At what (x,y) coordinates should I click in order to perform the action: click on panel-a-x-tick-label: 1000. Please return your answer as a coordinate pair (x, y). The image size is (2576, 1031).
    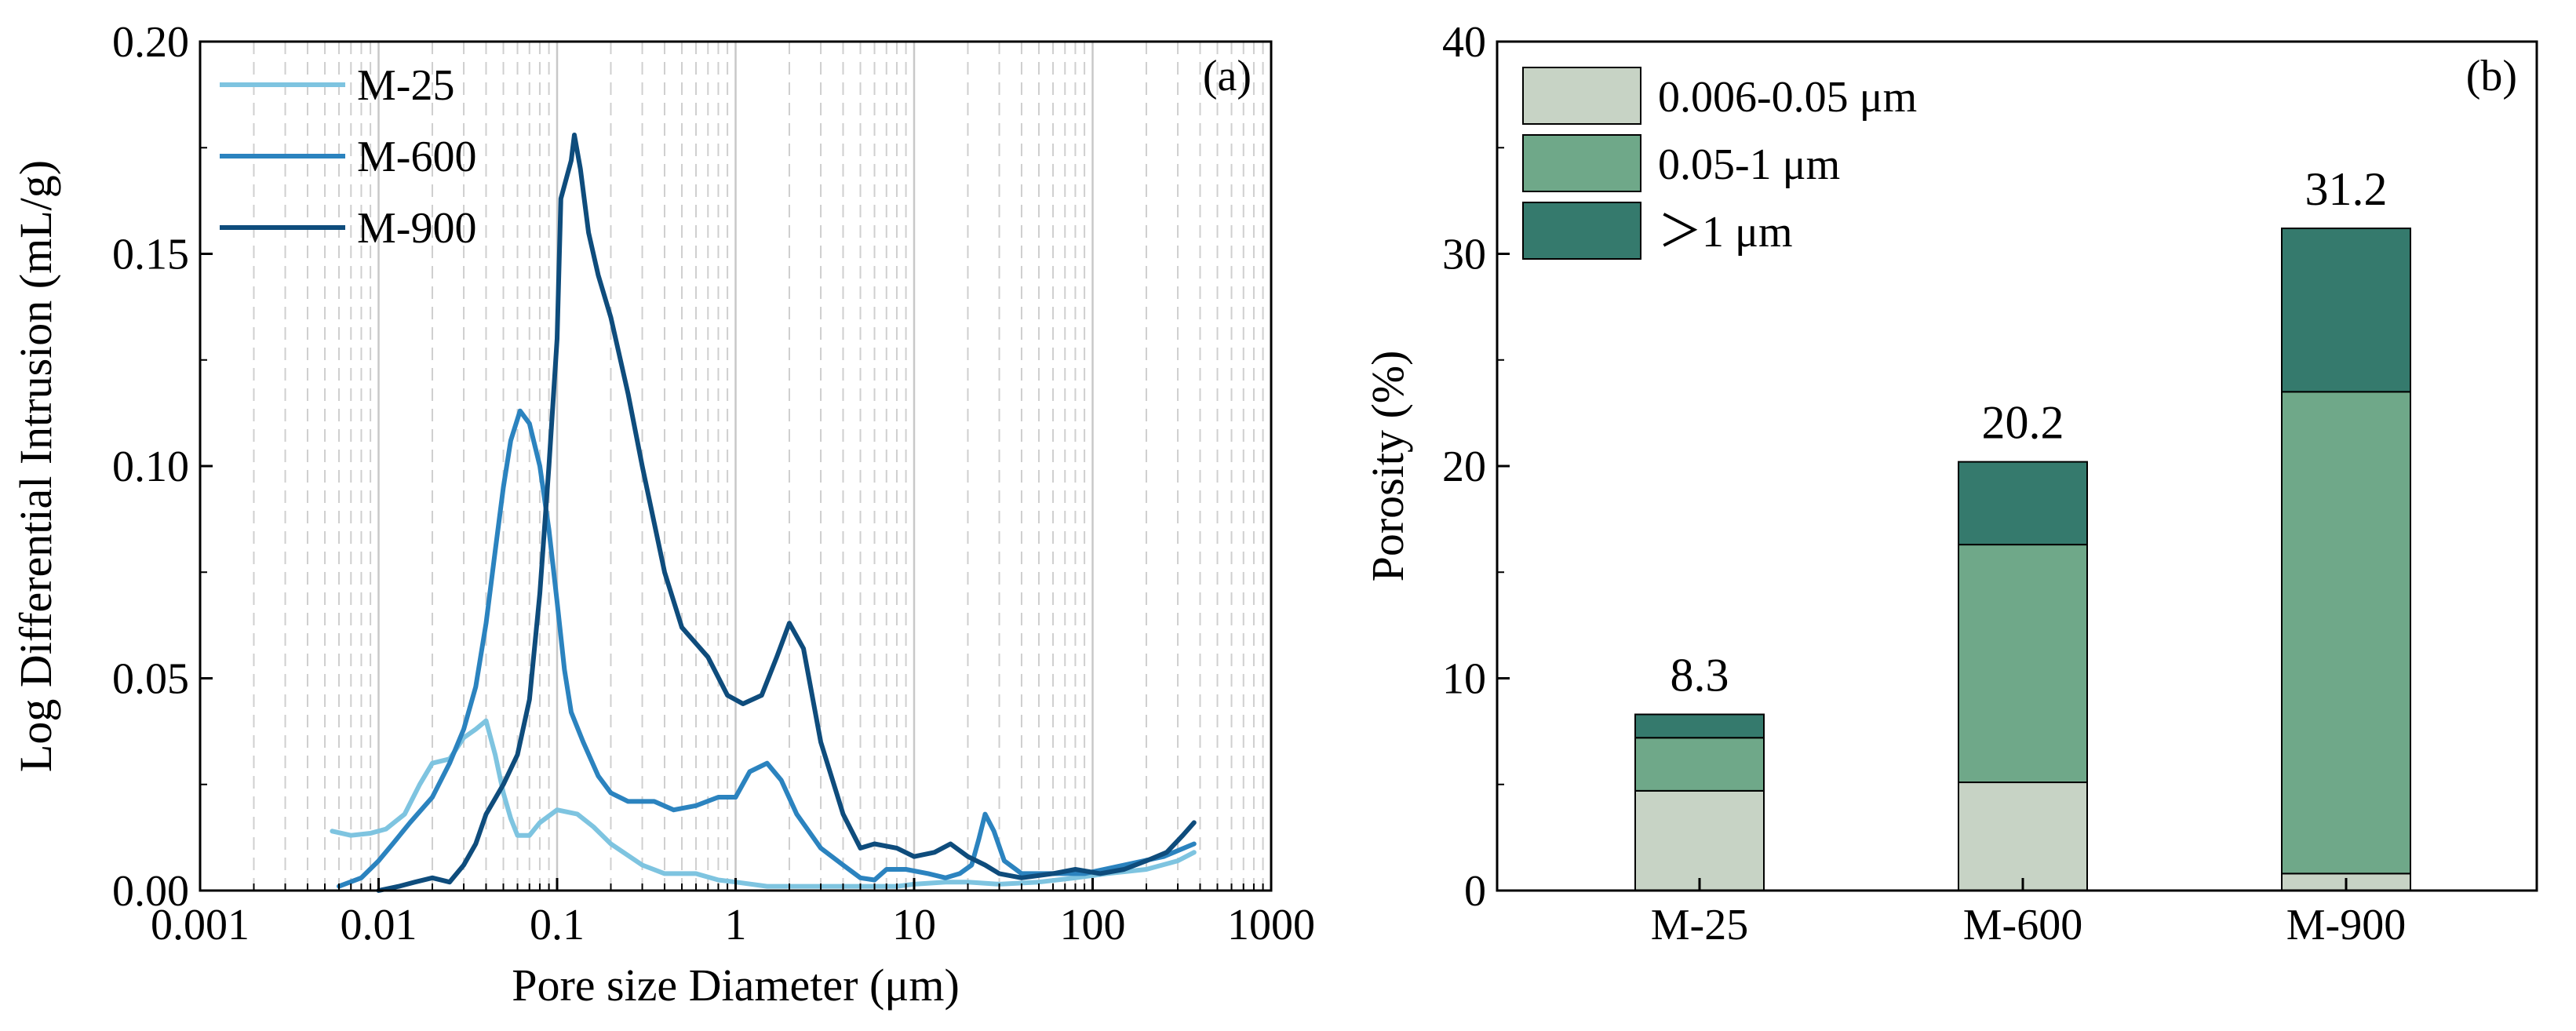
    Looking at the image, I should click on (1271, 925).